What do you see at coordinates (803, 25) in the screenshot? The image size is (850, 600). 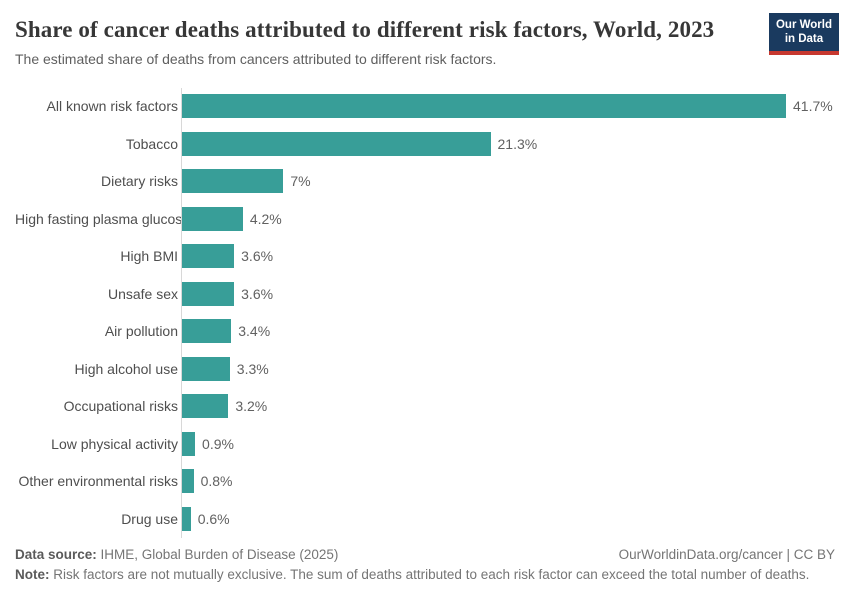 I see `owid-logo-line1: Our World` at bounding box center [803, 25].